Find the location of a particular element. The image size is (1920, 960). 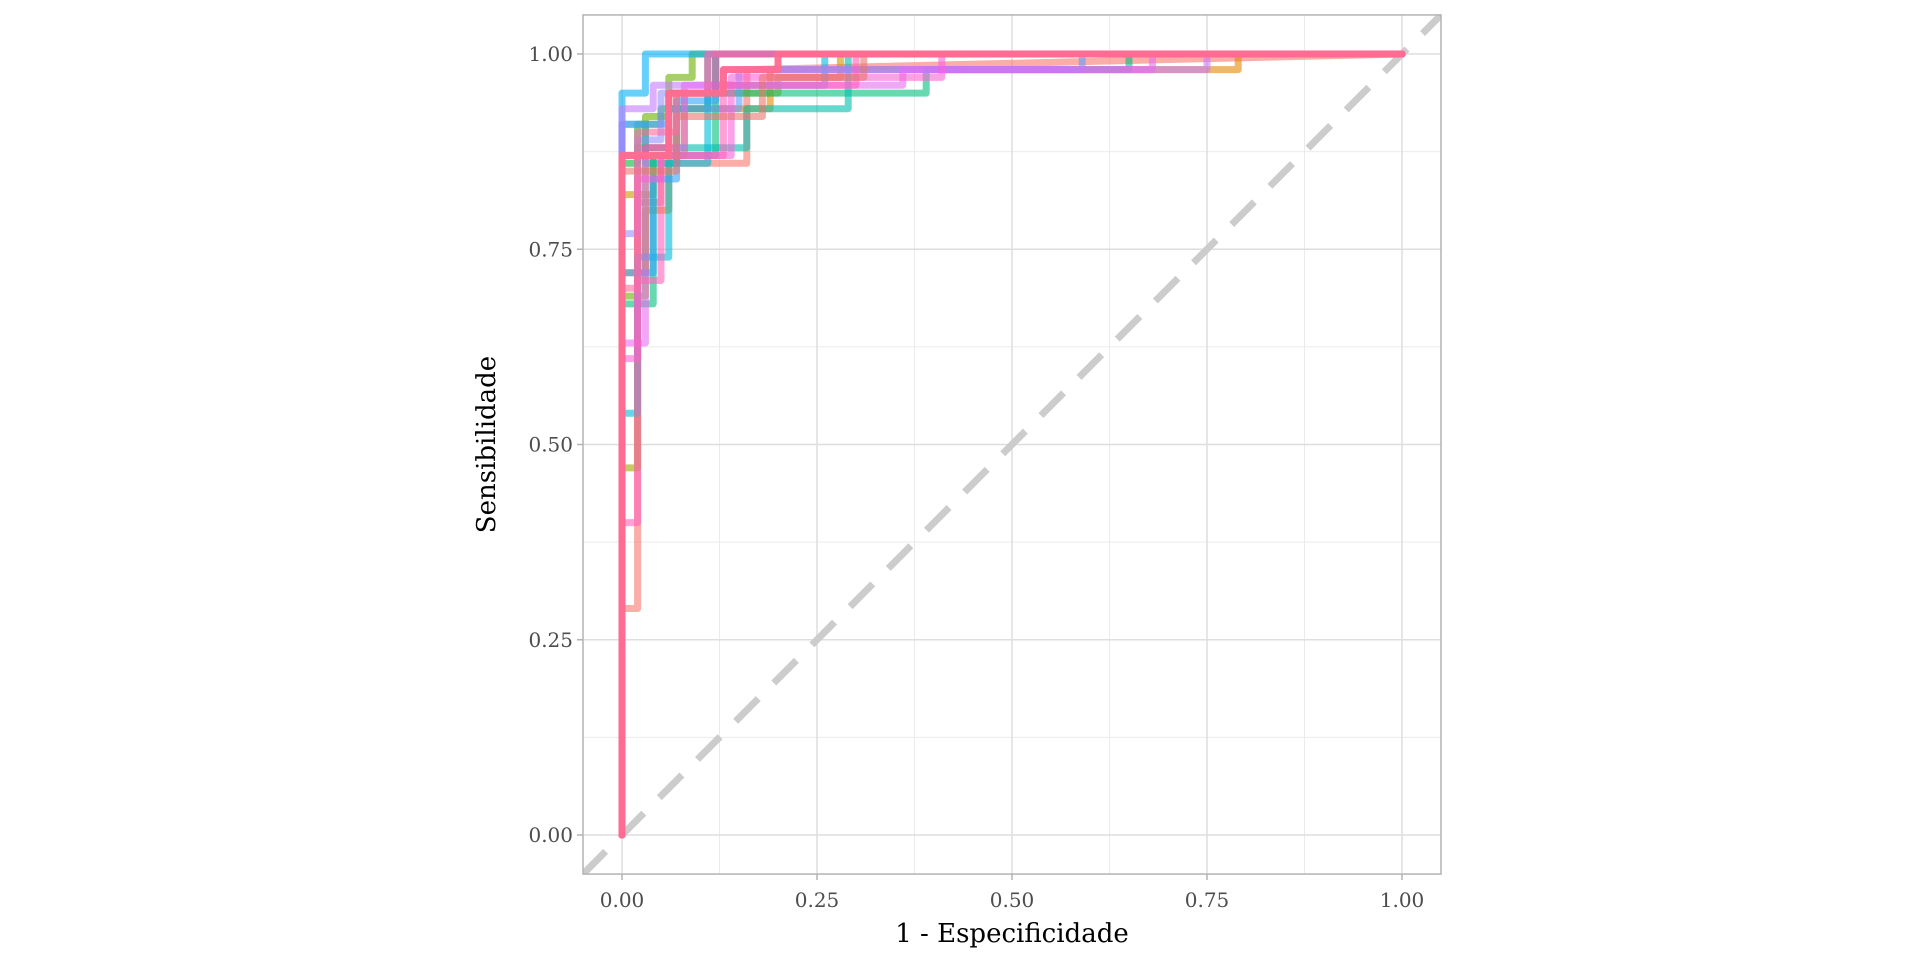

y-tick-label: 0.25 is located at coordinates (550, 640).